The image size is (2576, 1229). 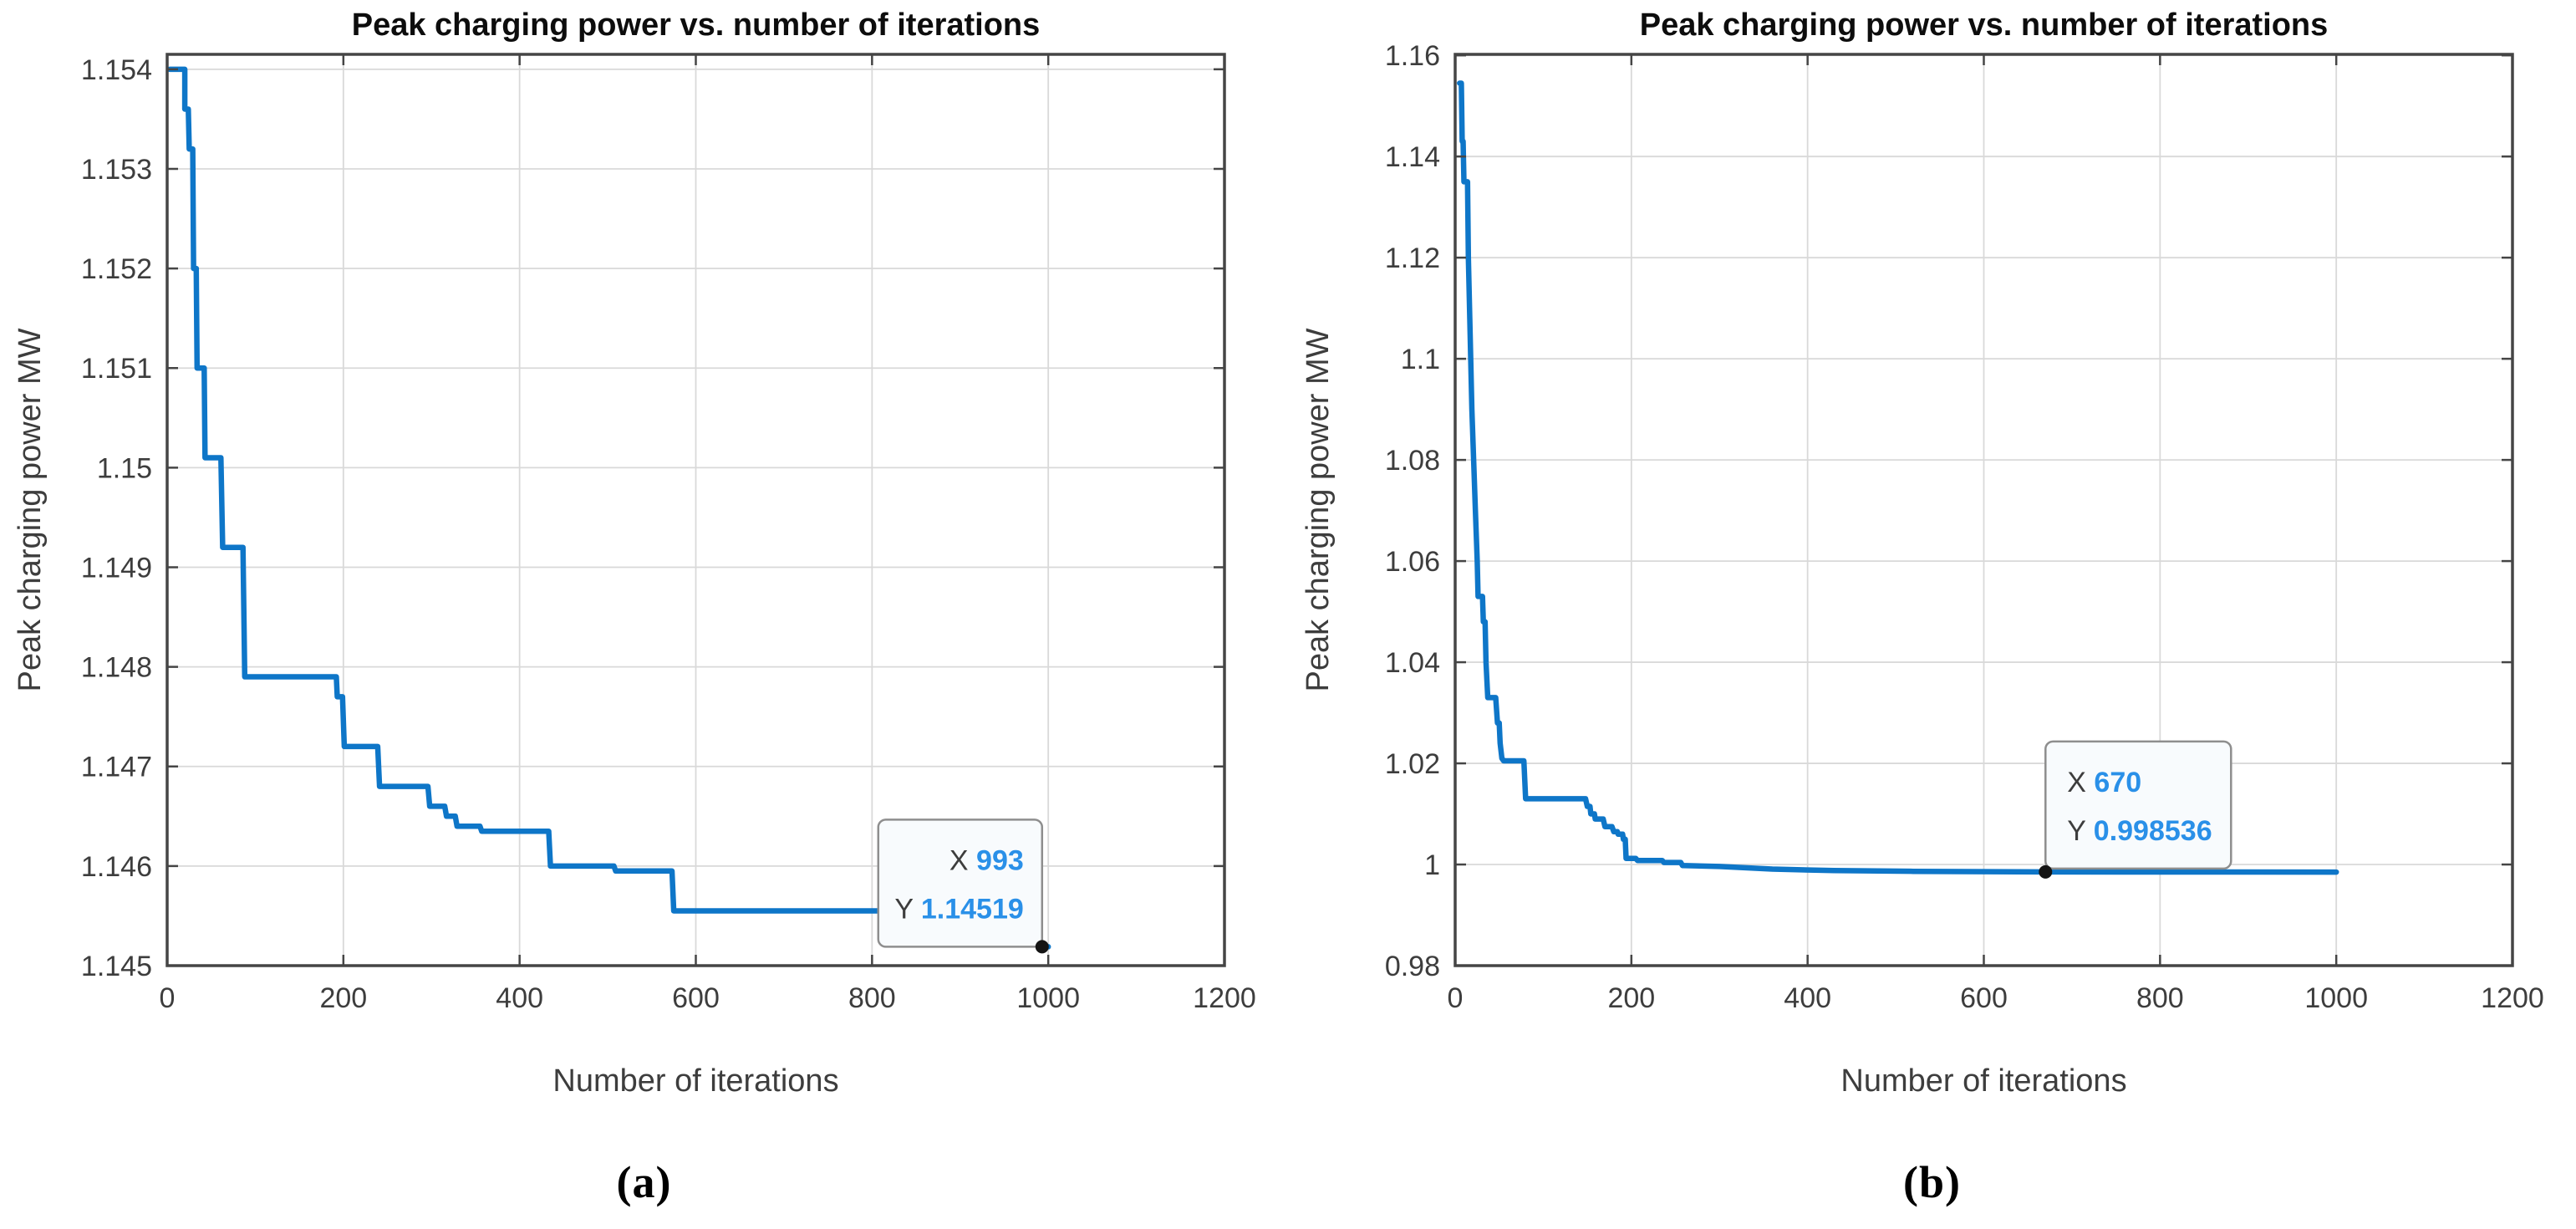 What do you see at coordinates (116, 170) in the screenshot?
I see `y-tick-label: 1.153` at bounding box center [116, 170].